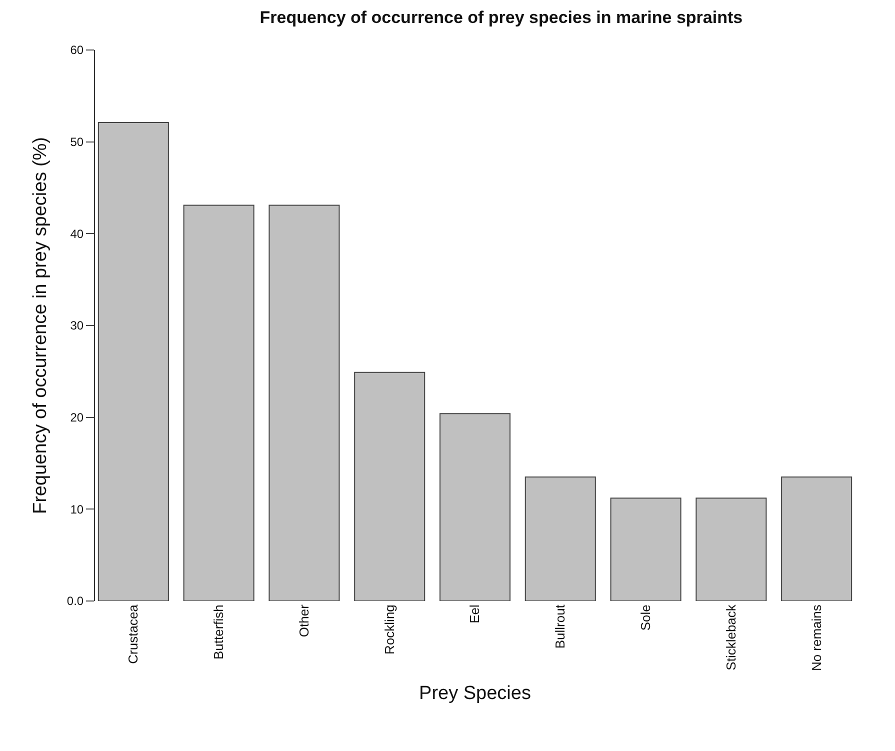  I want to click on x-tick-label: Other, so click(304, 621).